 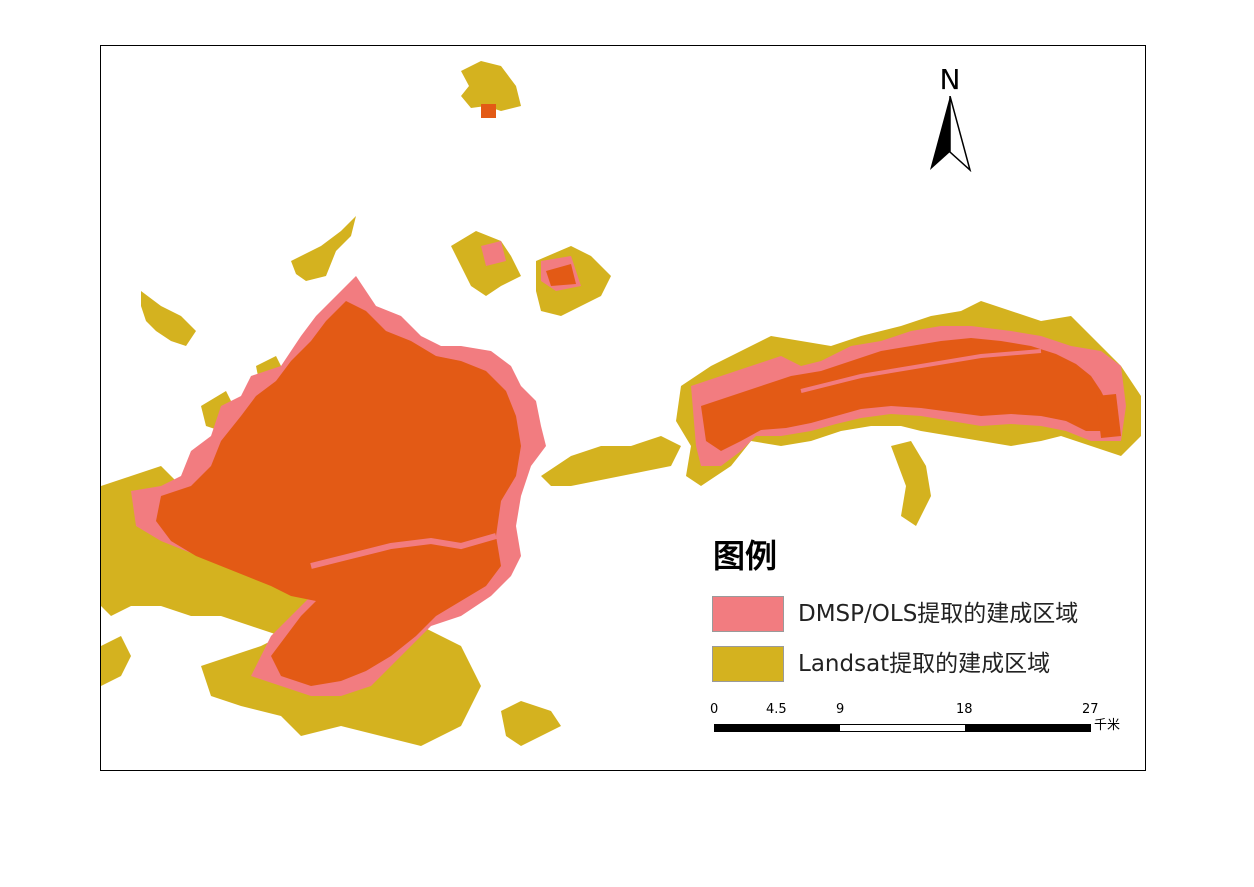 What do you see at coordinates (950, 79) in the screenshot?
I see `north-label: N` at bounding box center [950, 79].